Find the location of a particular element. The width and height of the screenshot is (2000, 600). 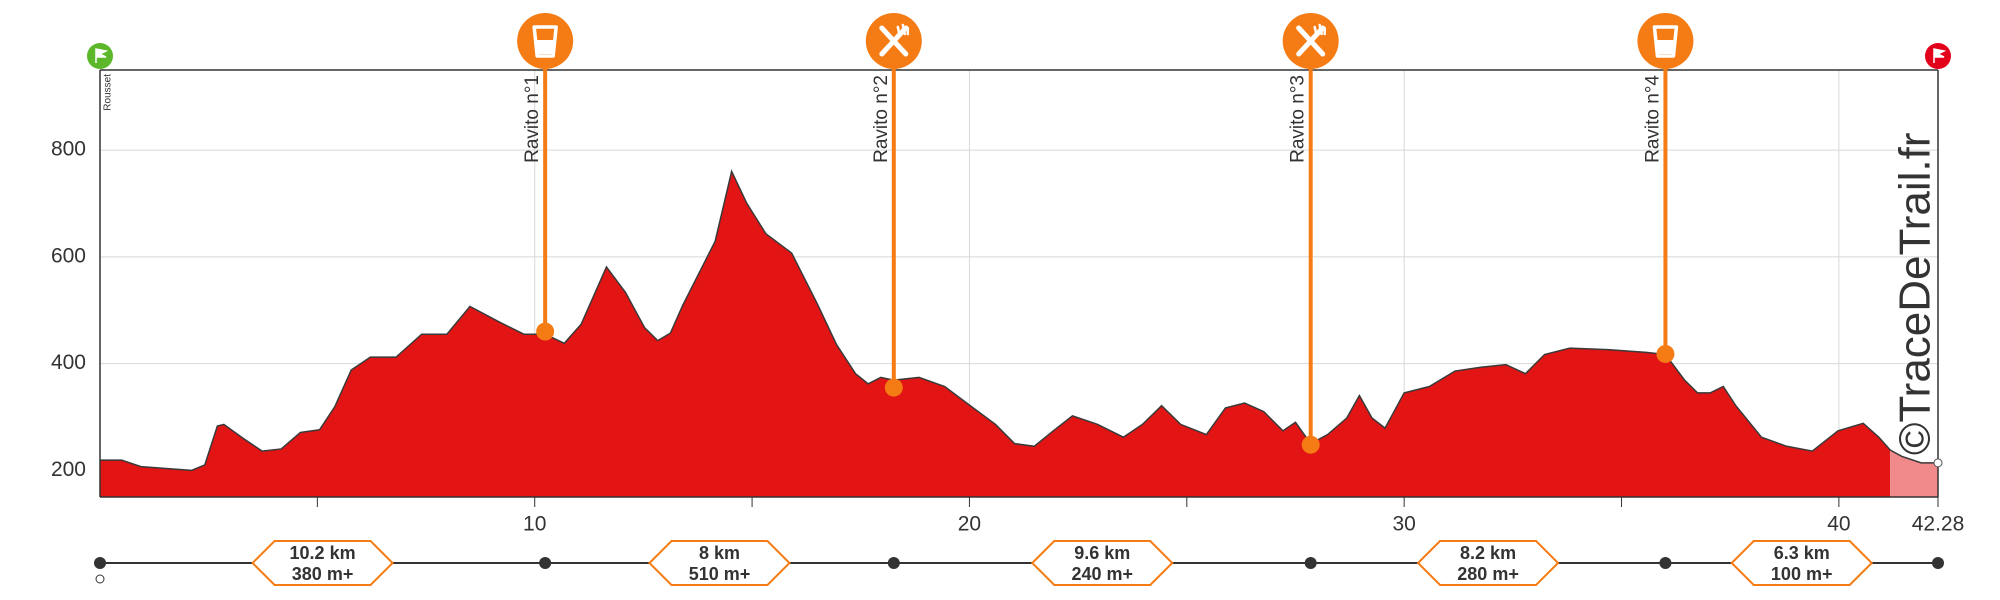

start-flag-icon is located at coordinates (102, 55).